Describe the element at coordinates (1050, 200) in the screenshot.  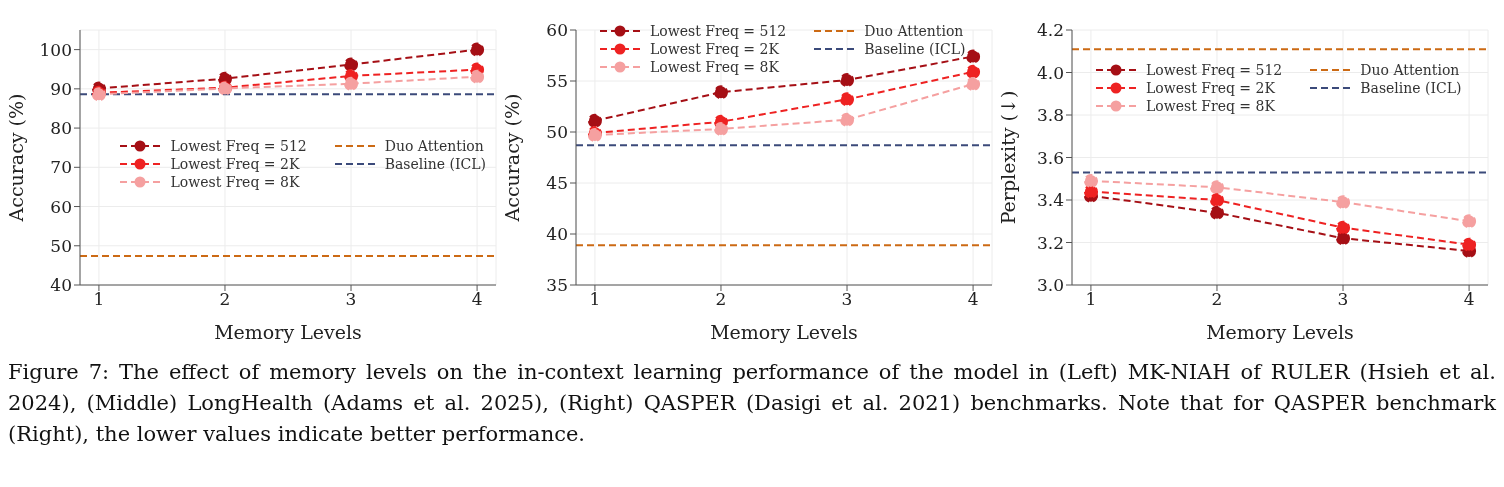
I see `y-tick-label: 3.4` at that location.